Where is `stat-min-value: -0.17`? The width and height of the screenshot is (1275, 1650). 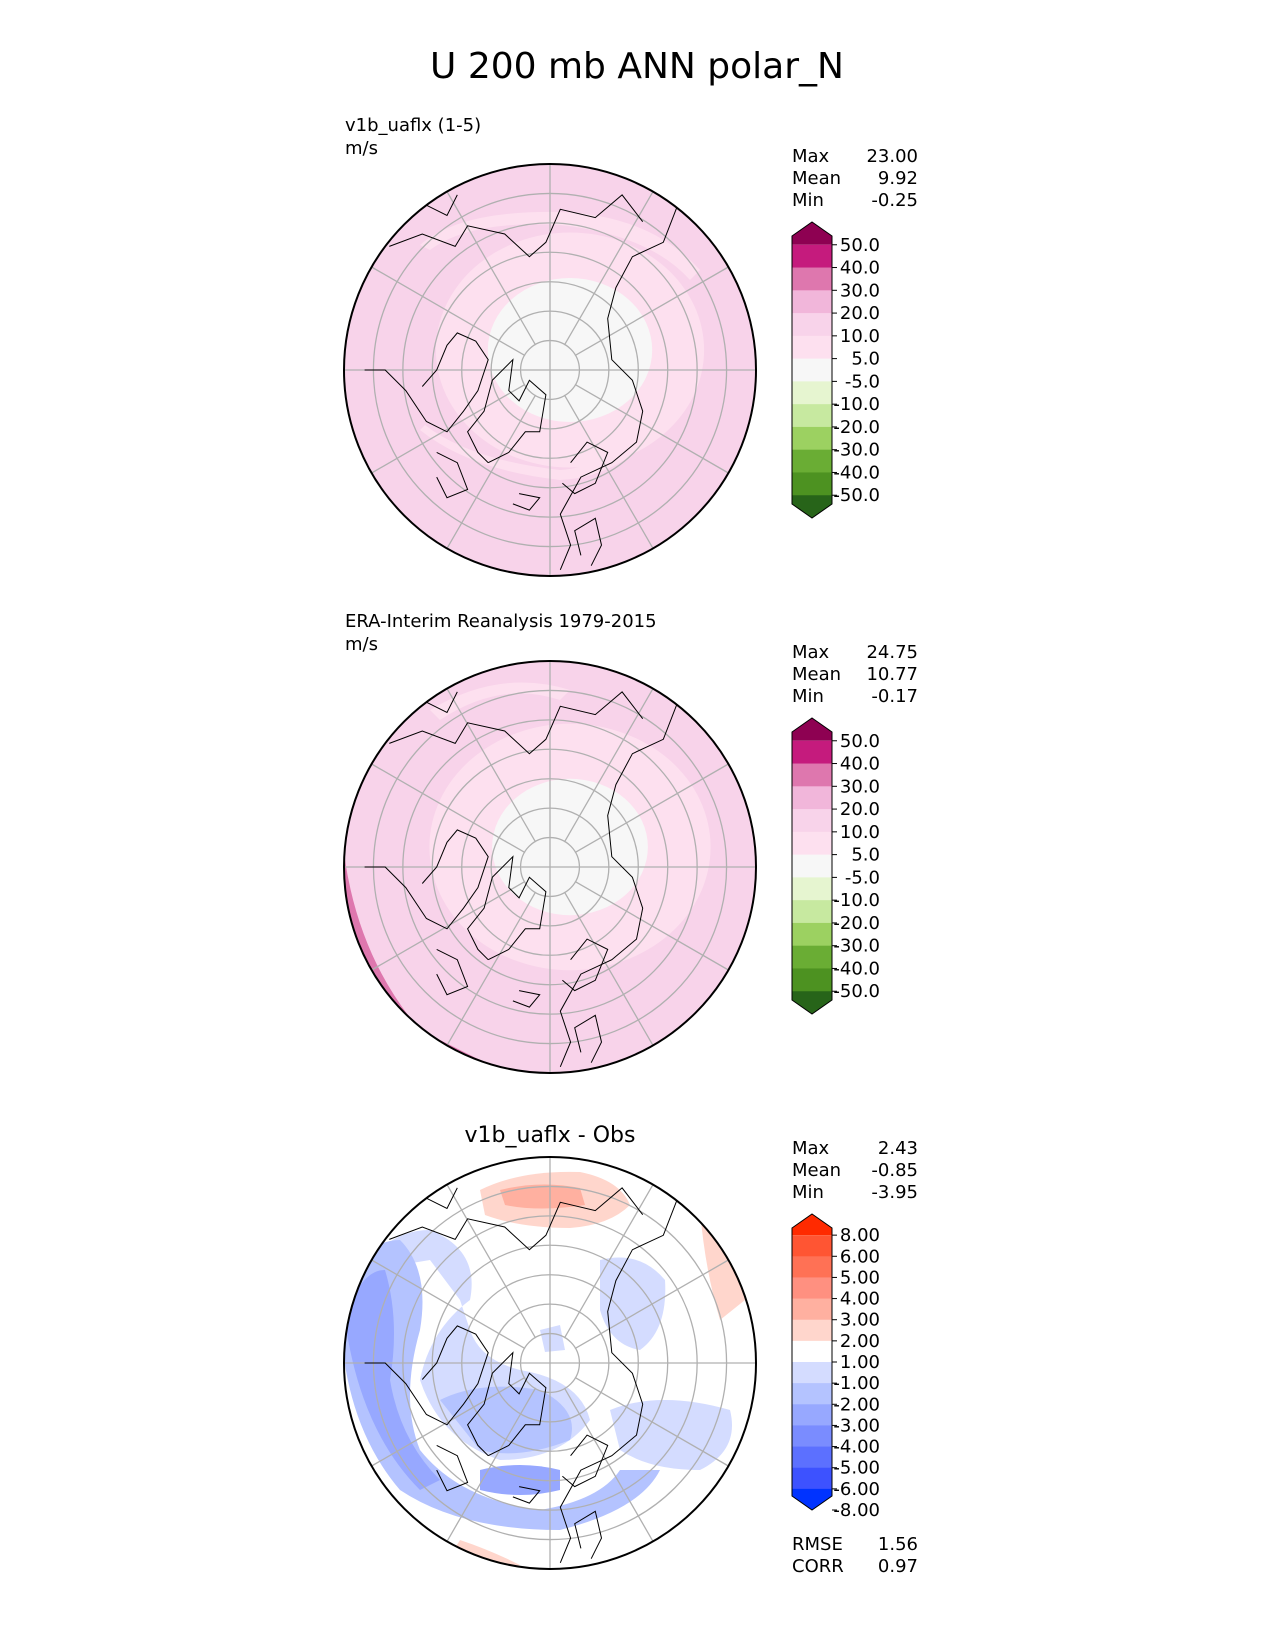 stat-min-value: -0.17 is located at coordinates (894, 696).